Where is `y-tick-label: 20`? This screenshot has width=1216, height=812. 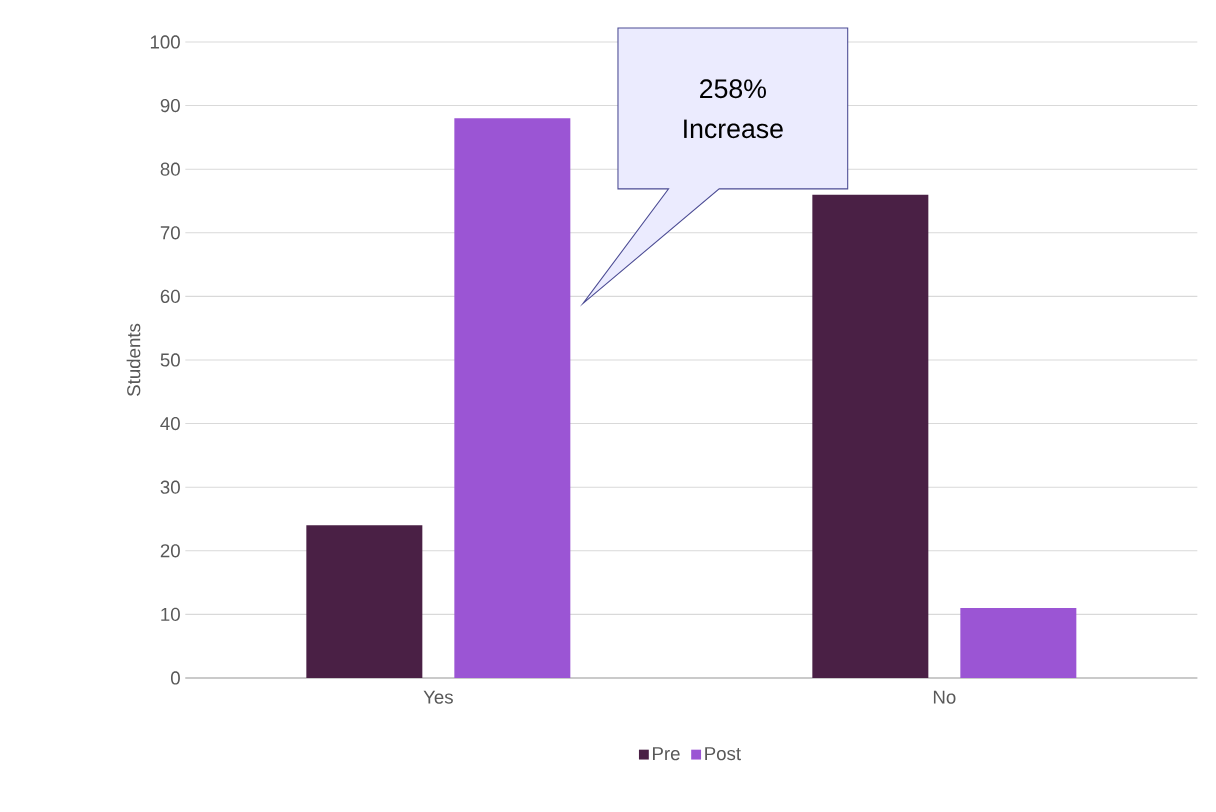
y-tick-label: 20 is located at coordinates (170, 551).